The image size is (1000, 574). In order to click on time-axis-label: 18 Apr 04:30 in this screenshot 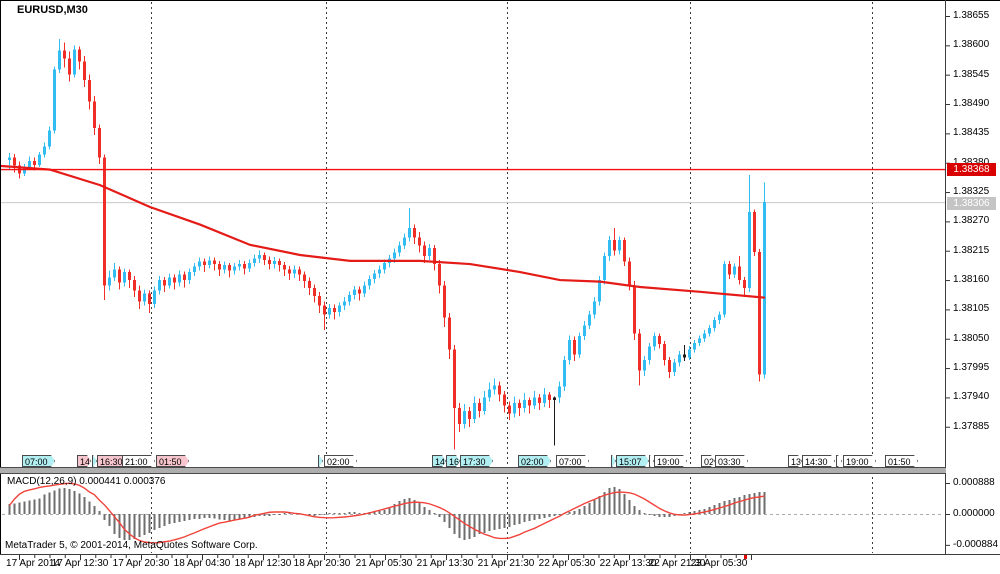, I will do `click(202, 563)`.